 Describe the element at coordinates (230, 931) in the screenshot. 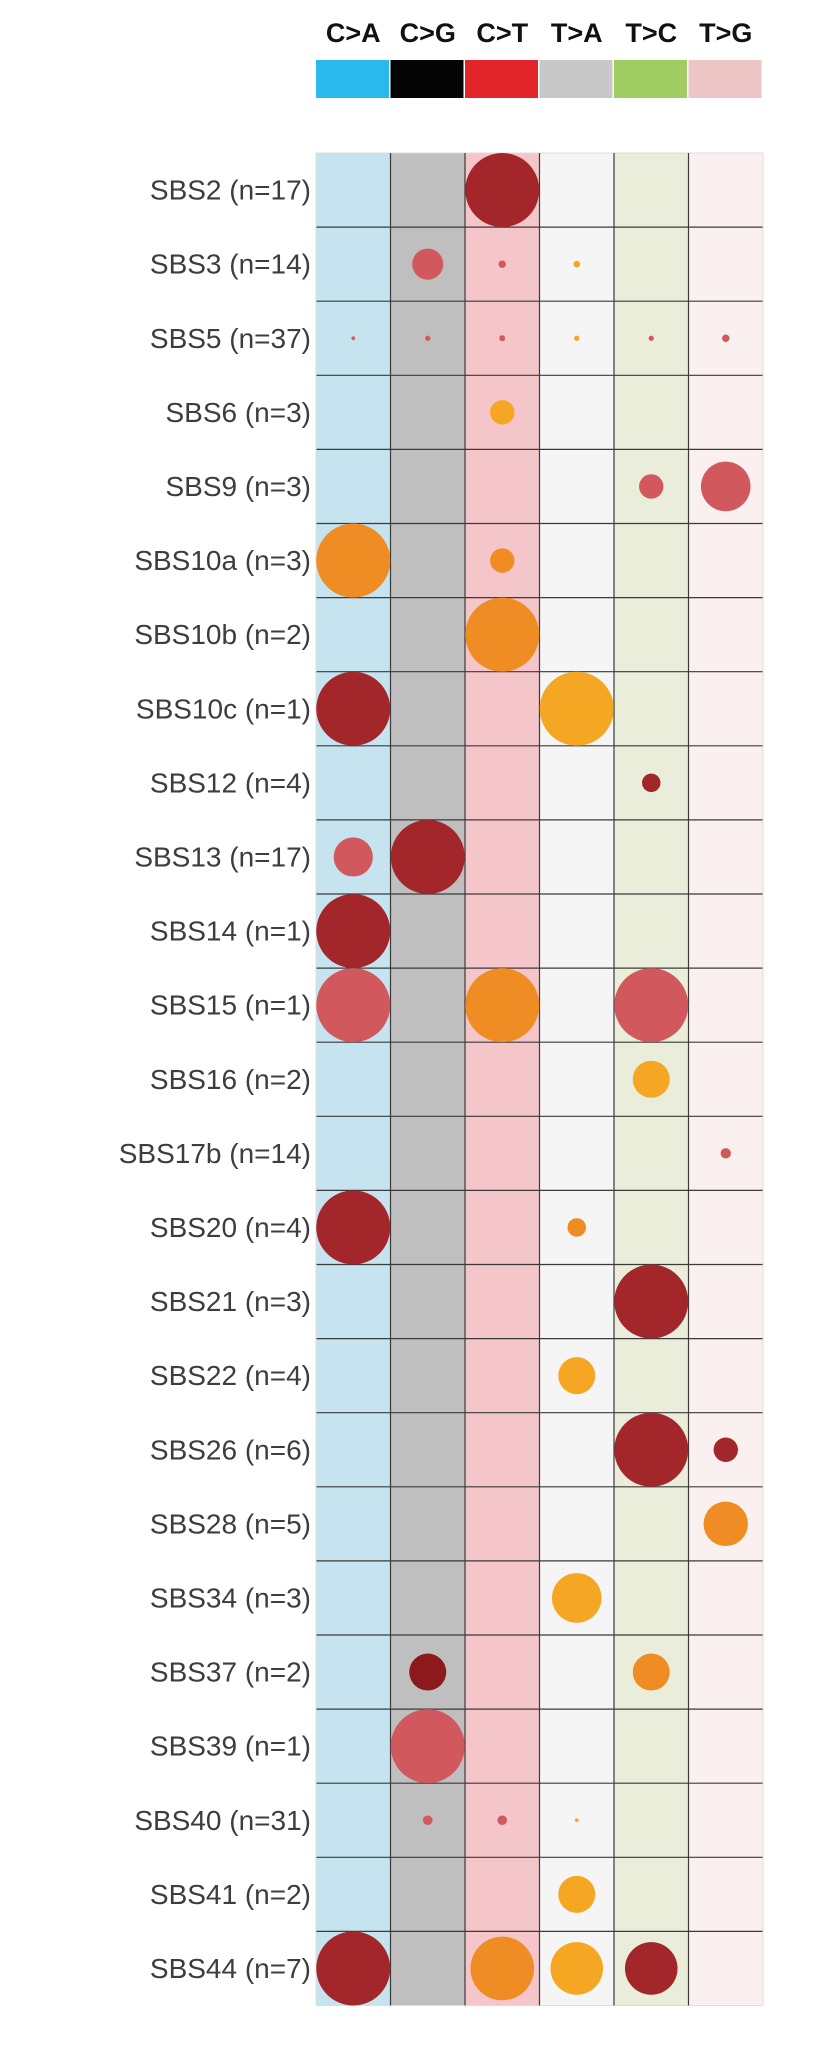

I see `row-label: SBS14 (n=1)` at that location.